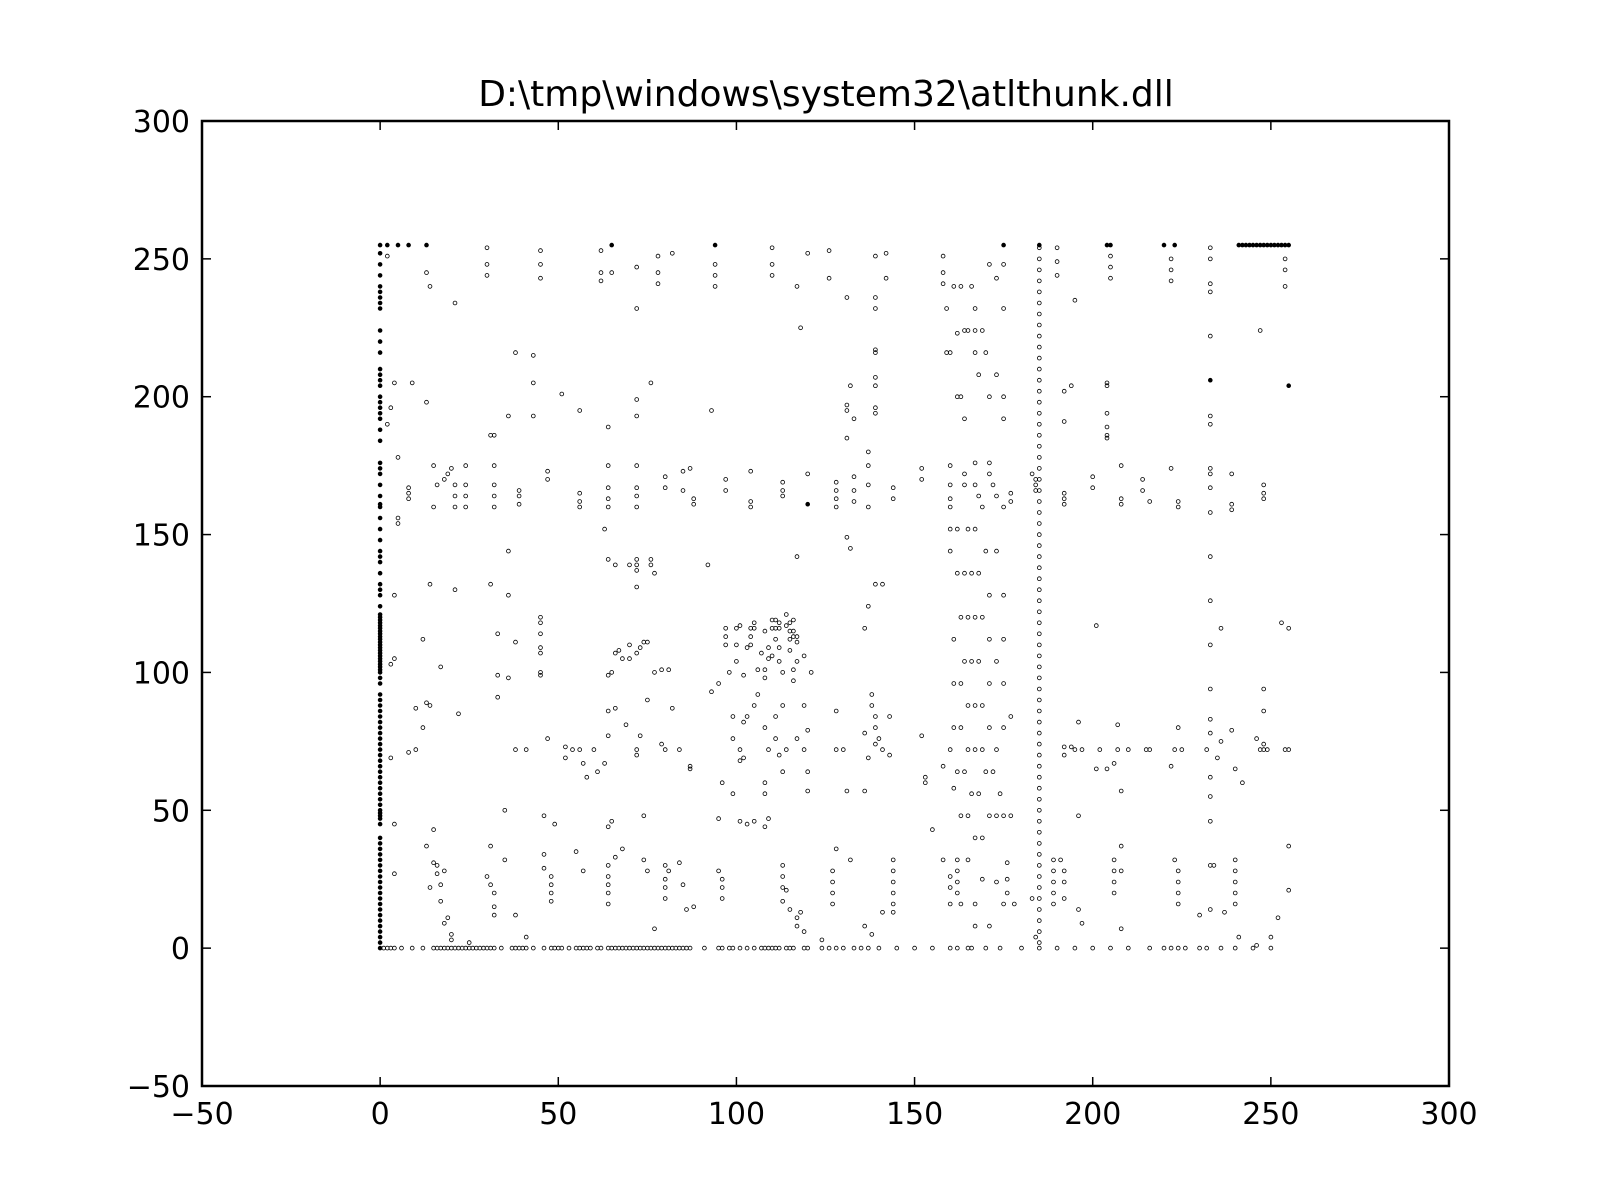  I want to click on x-tick-label: 300, so click(1448, 1114).